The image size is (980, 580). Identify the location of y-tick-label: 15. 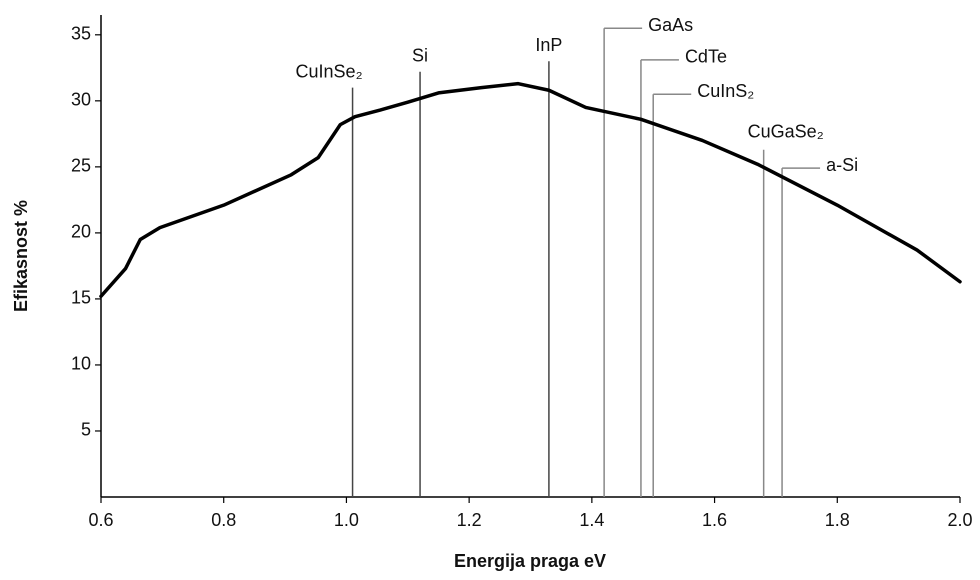
(81, 298).